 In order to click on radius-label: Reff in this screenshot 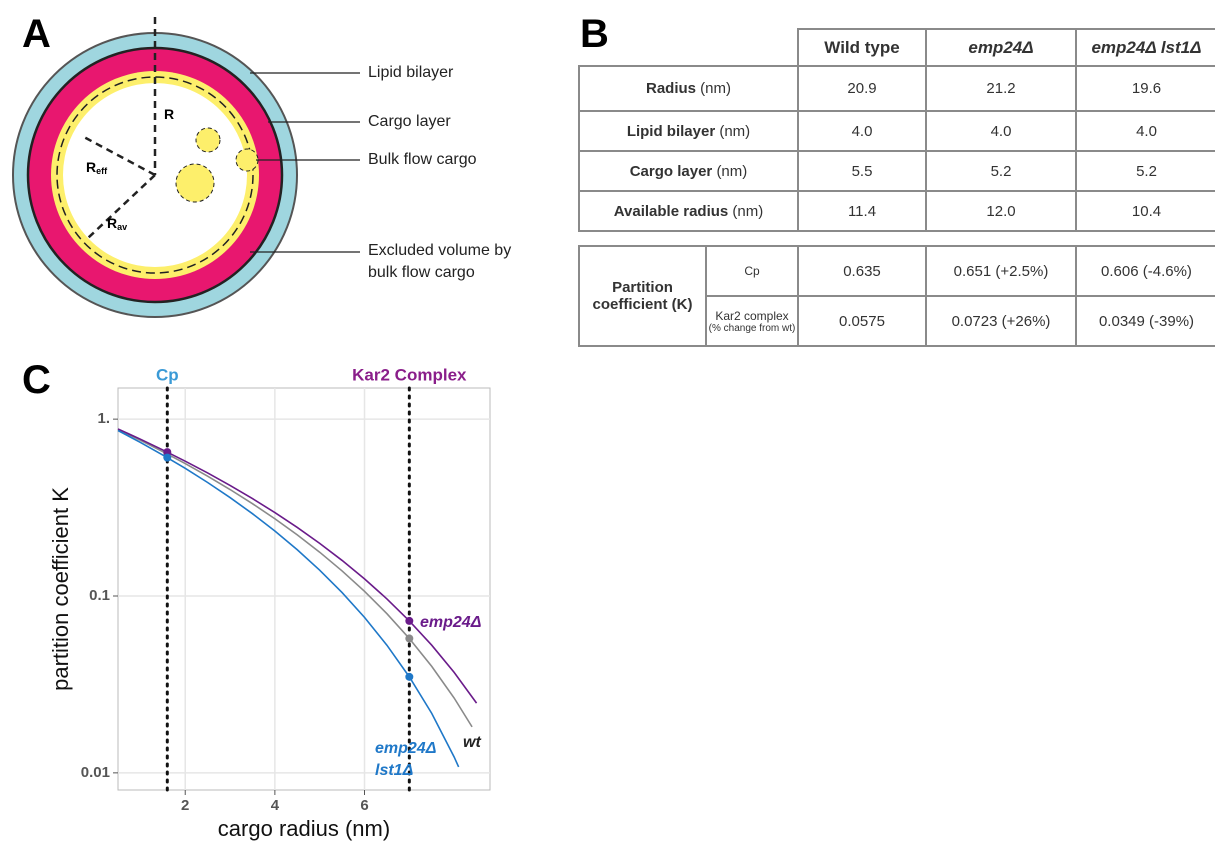, I will do `click(97, 168)`.